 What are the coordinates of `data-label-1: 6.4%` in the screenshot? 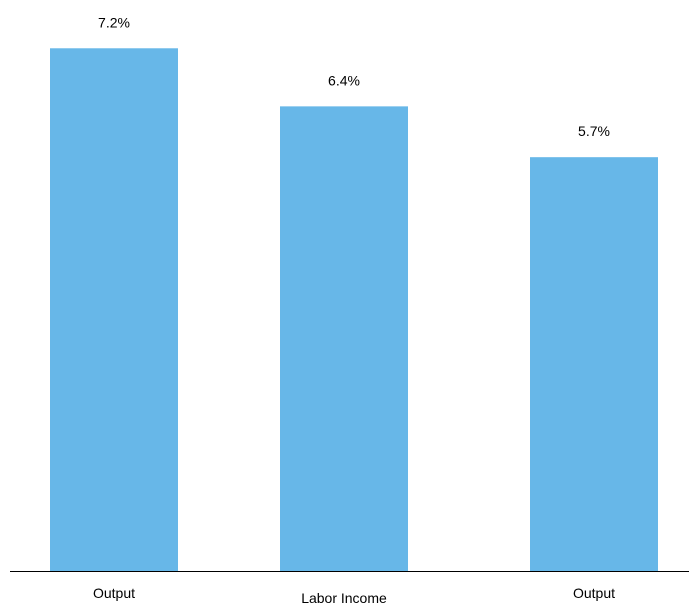 It's located at (344, 80).